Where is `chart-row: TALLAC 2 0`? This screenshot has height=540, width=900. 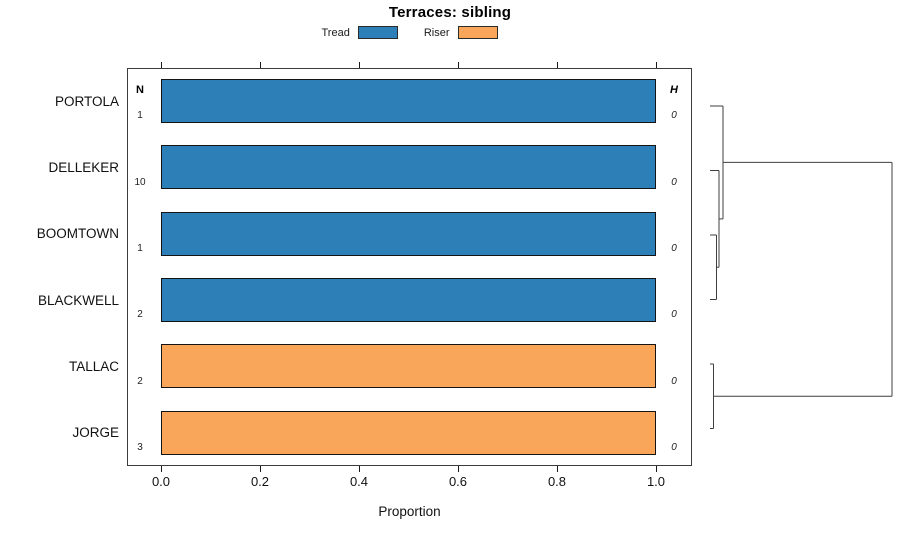
chart-row: TALLAC 2 0 is located at coordinates (450, 366).